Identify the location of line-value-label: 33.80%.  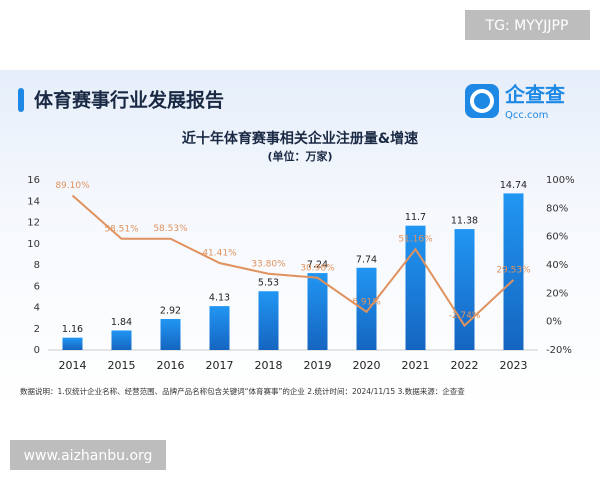
(268, 264).